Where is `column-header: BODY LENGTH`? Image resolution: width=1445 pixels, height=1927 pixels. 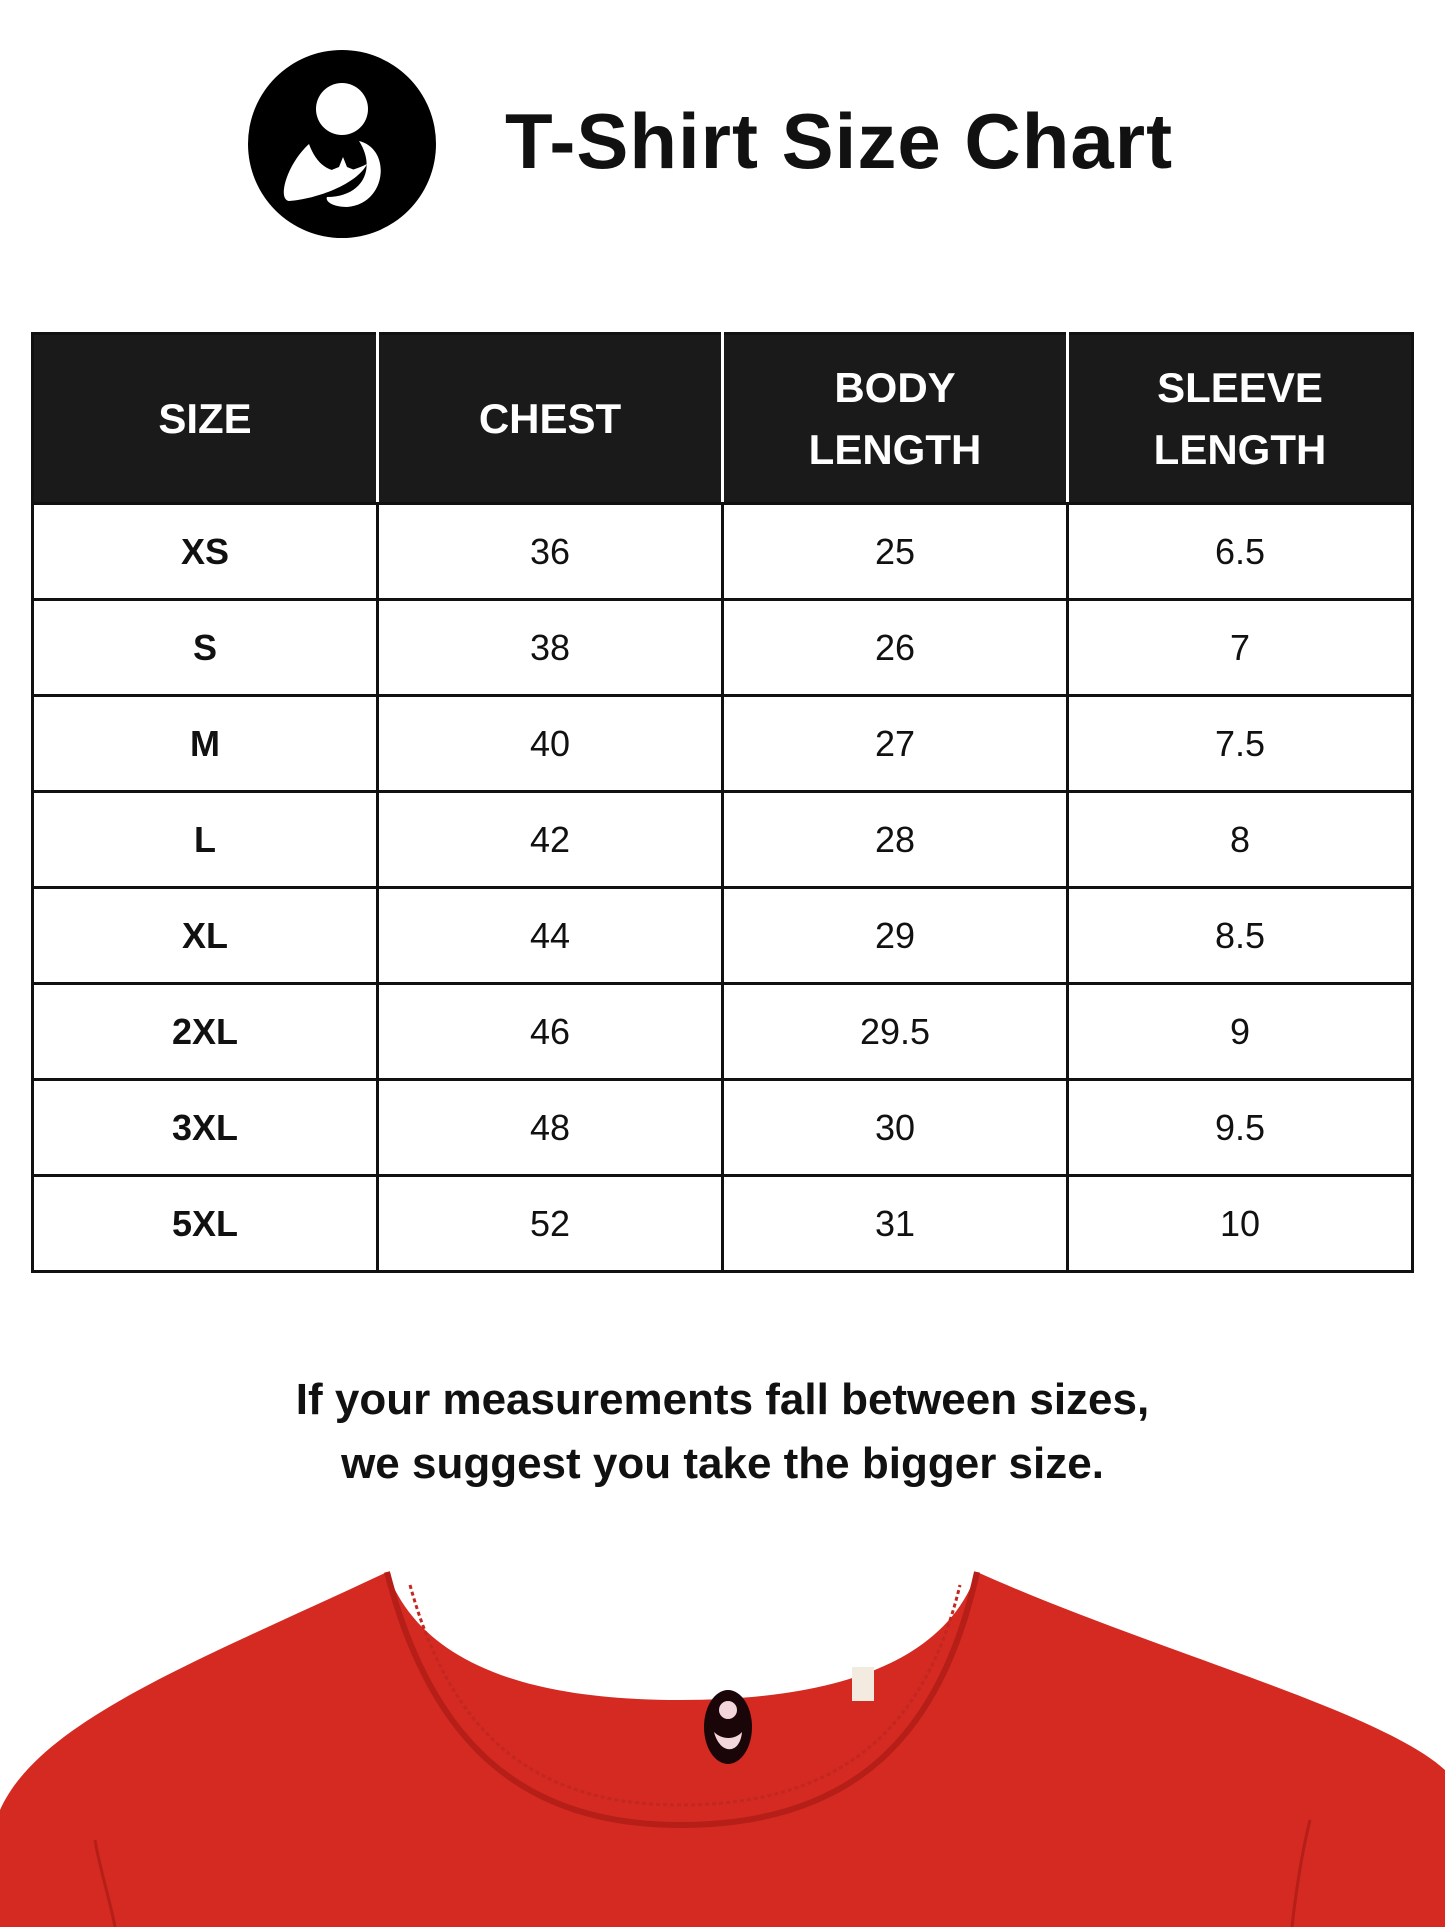
column-header: BODY LENGTH is located at coordinates (895, 418).